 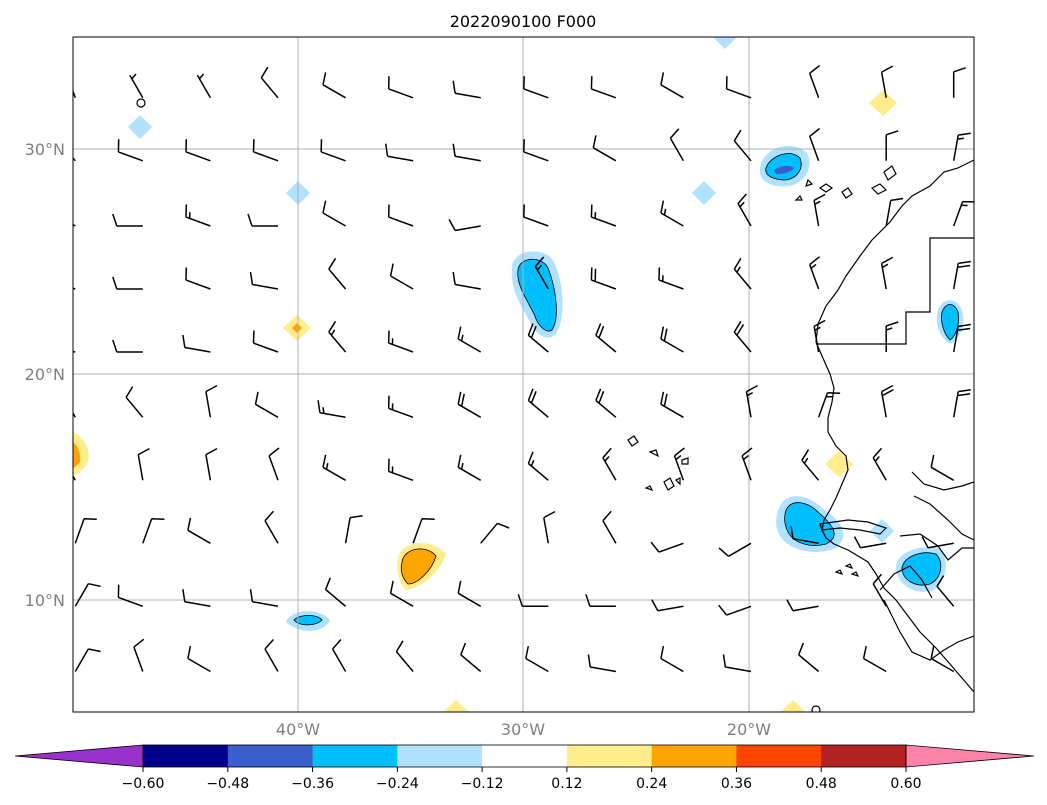 I want to click on colorbar-tick-label: 0.12, so click(x=566, y=784).